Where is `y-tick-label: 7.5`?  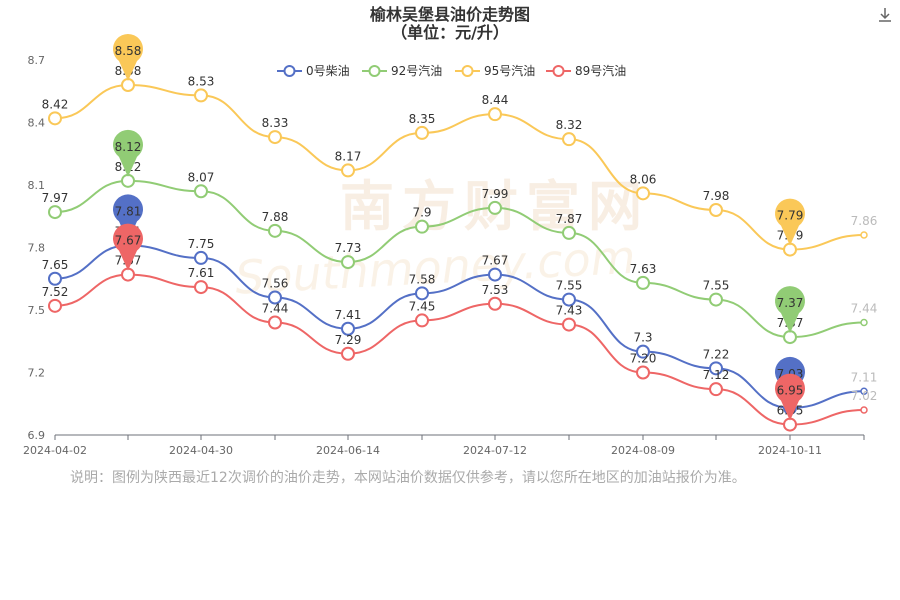
y-tick-label: 7.5 is located at coordinates (37, 310).